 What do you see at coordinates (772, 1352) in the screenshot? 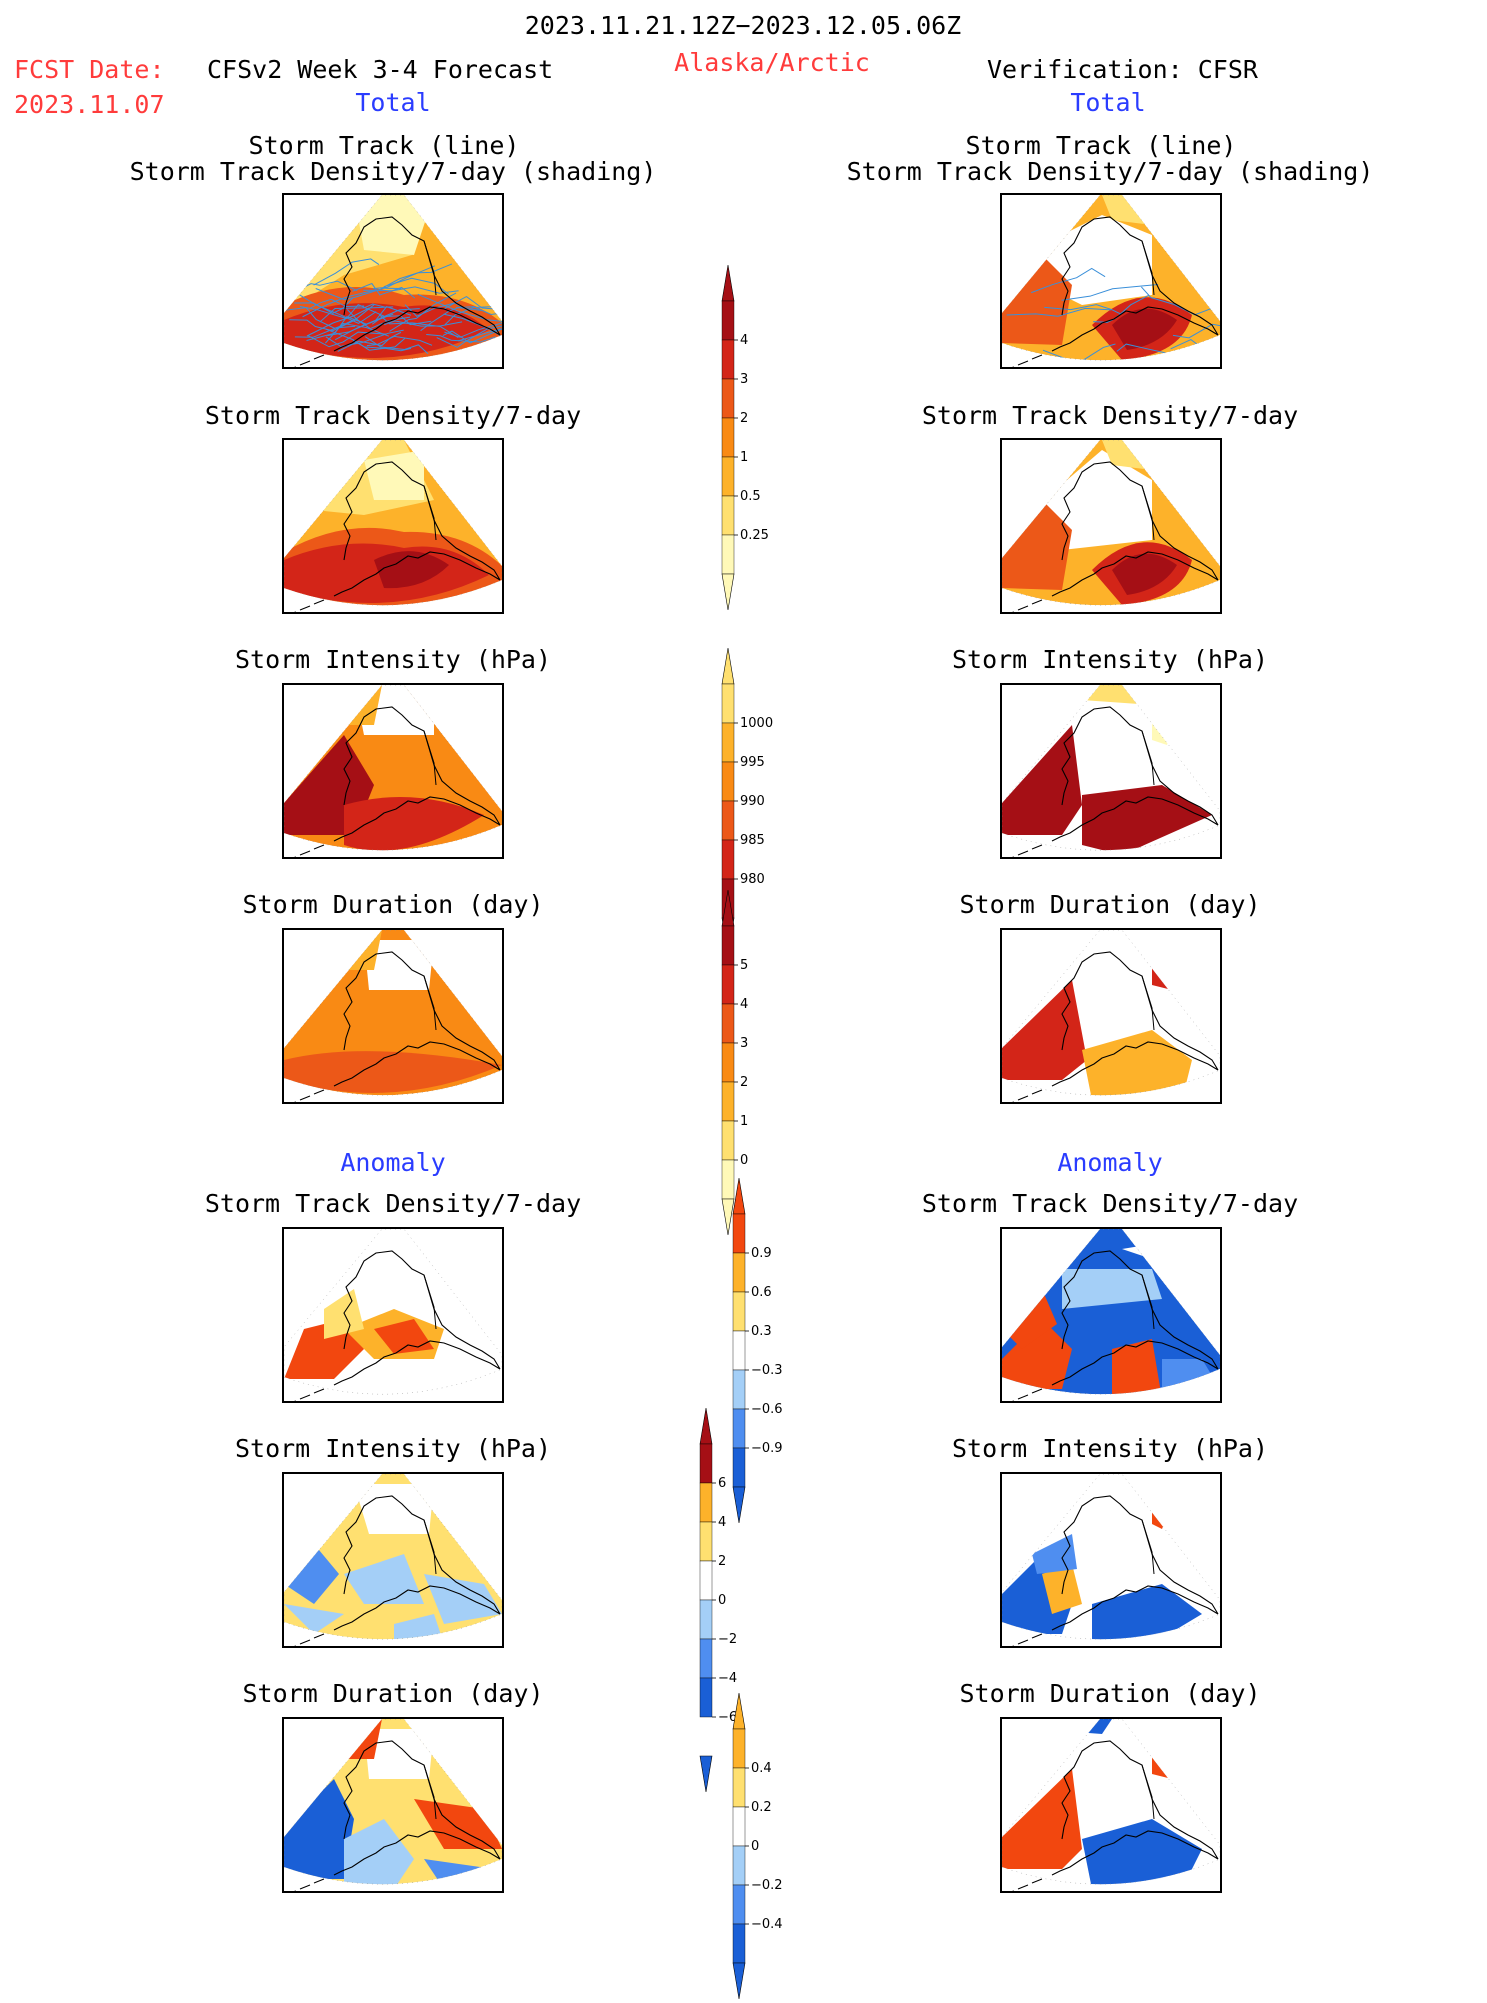
I see `density-anomaly-colorbar: 0.9 0.6 0.3 −0.3 −0.6 −0.9` at bounding box center [772, 1352].